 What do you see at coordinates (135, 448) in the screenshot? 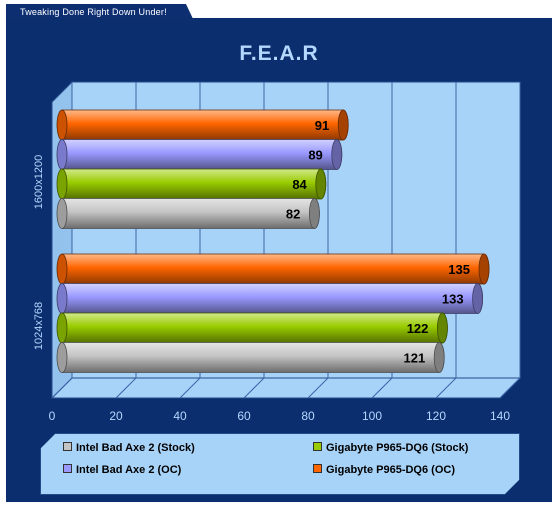
I see `legend-label: Intel Bad Axe 2 (Stock)` at bounding box center [135, 448].